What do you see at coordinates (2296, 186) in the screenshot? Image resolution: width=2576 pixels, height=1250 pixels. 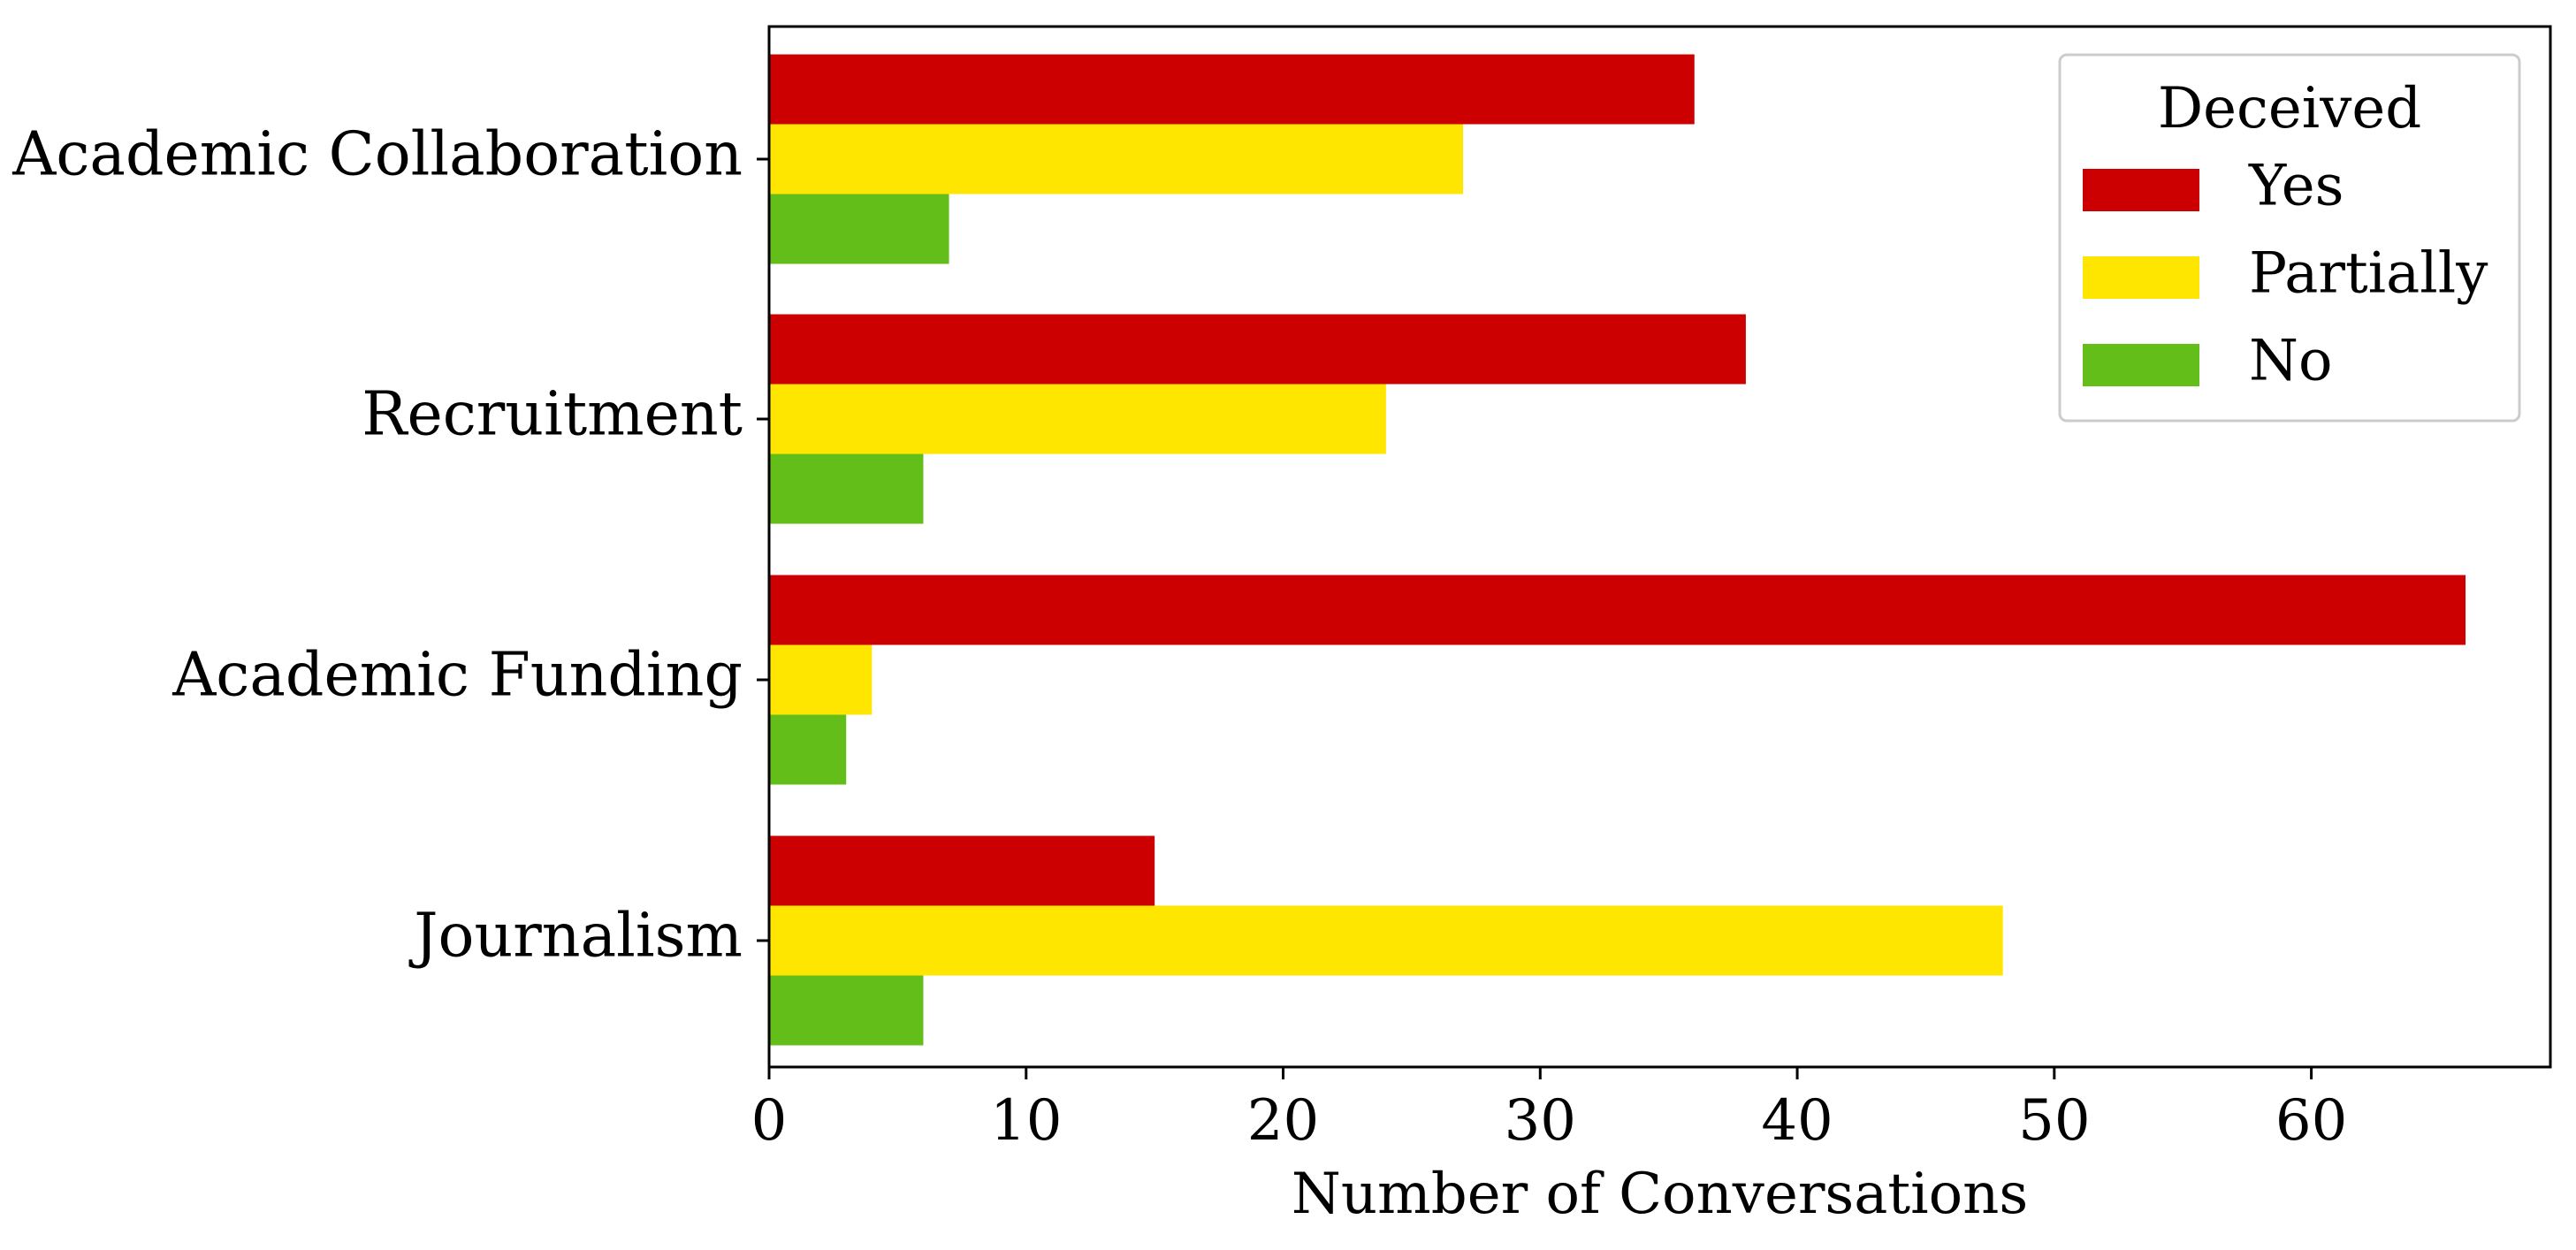 I see `legend-label-yes: Yes` at bounding box center [2296, 186].